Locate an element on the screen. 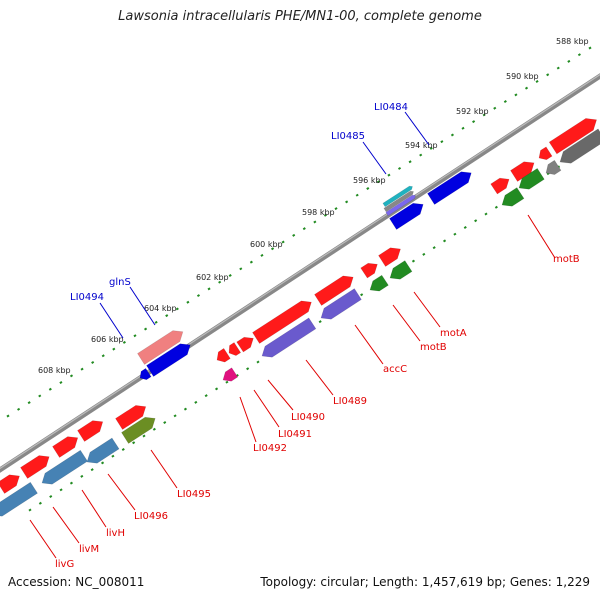 Image resolution: width=600 pixels, height=600 pixels. gene-label: LI0485 is located at coordinates (348, 136).